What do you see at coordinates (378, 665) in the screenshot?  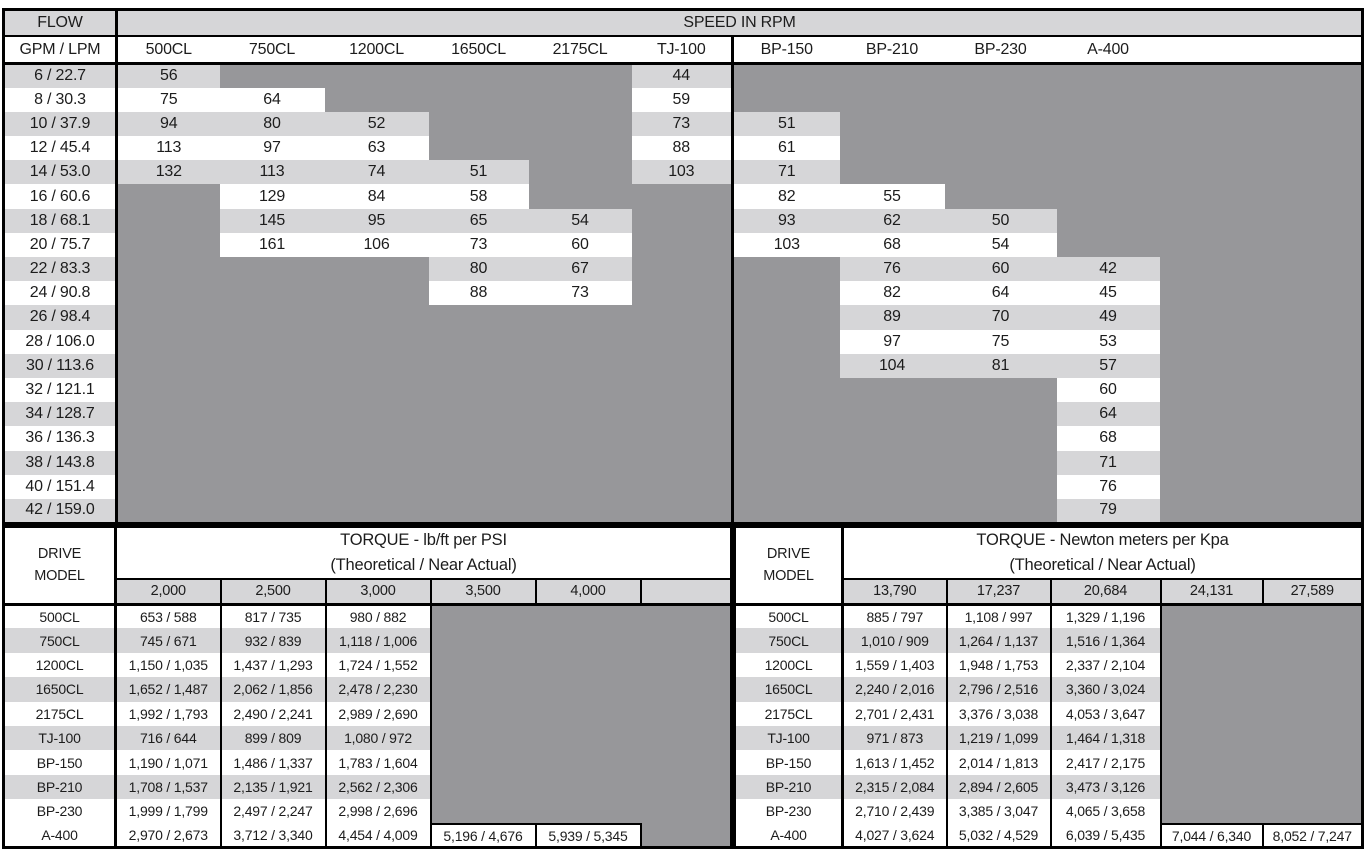 I see `torque-cell: 1,724 / 1,552` at bounding box center [378, 665].